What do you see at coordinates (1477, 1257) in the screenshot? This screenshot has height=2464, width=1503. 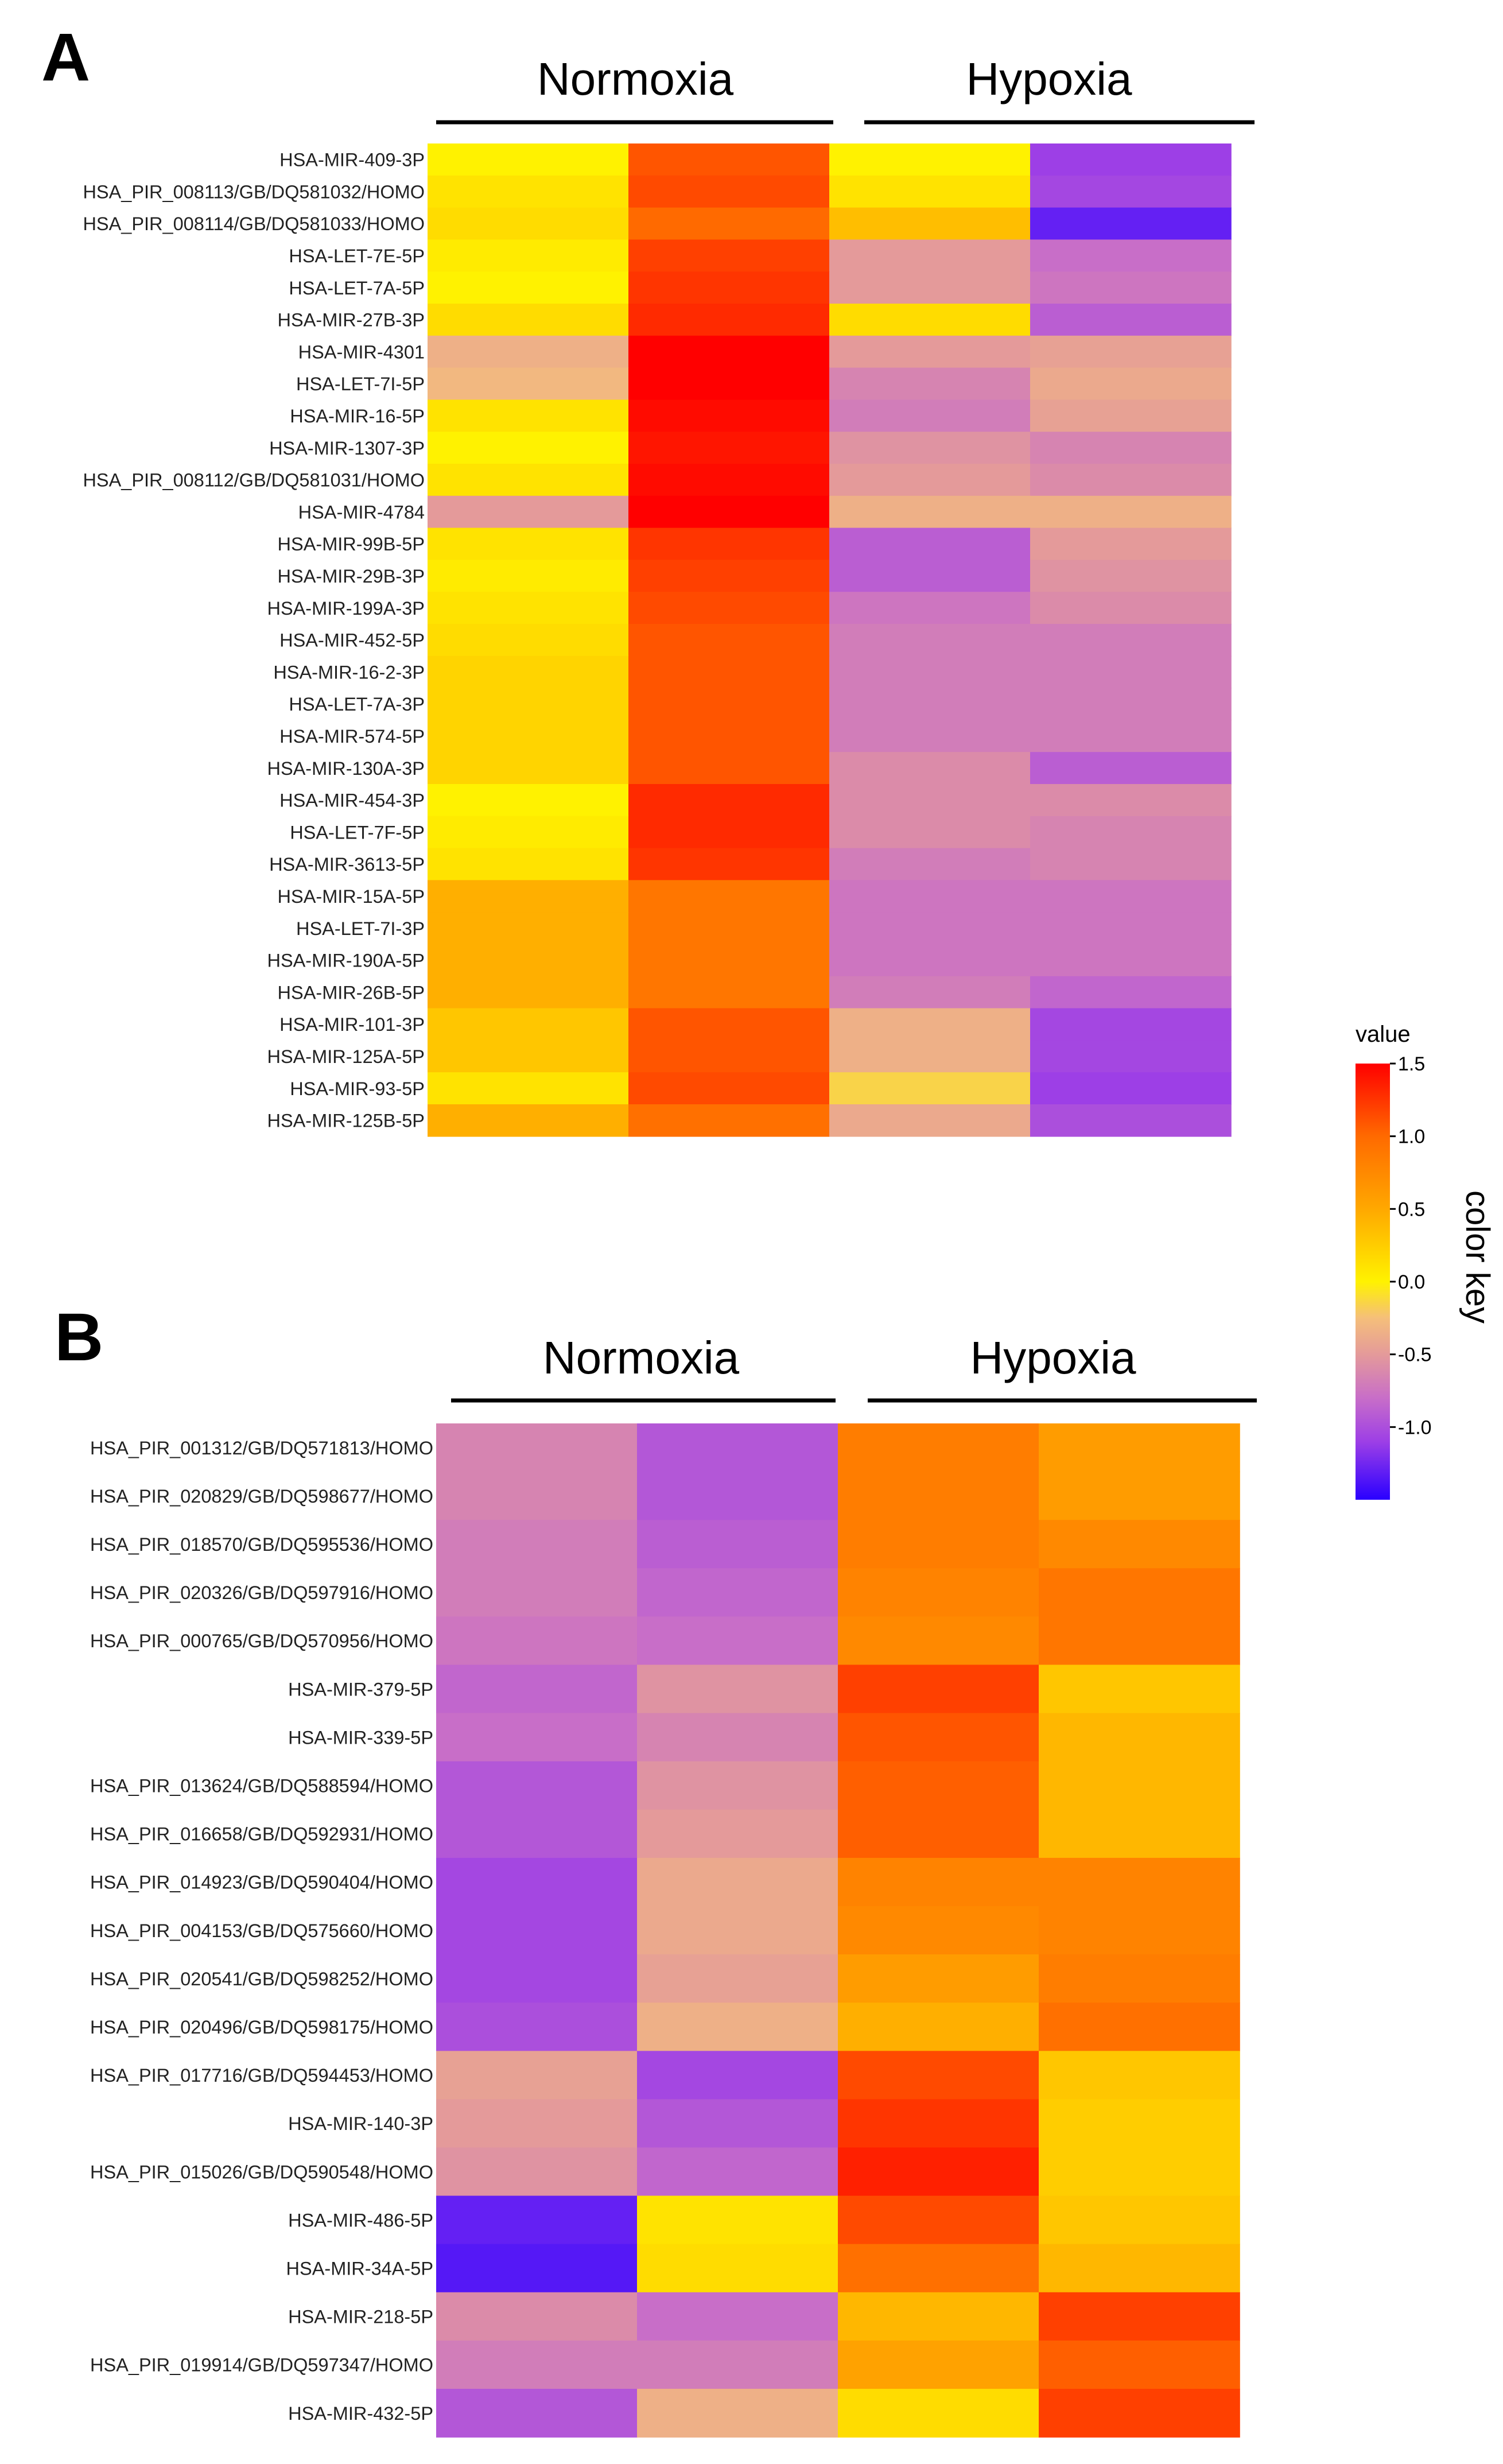 I see `color-key-side-label: color key` at bounding box center [1477, 1257].